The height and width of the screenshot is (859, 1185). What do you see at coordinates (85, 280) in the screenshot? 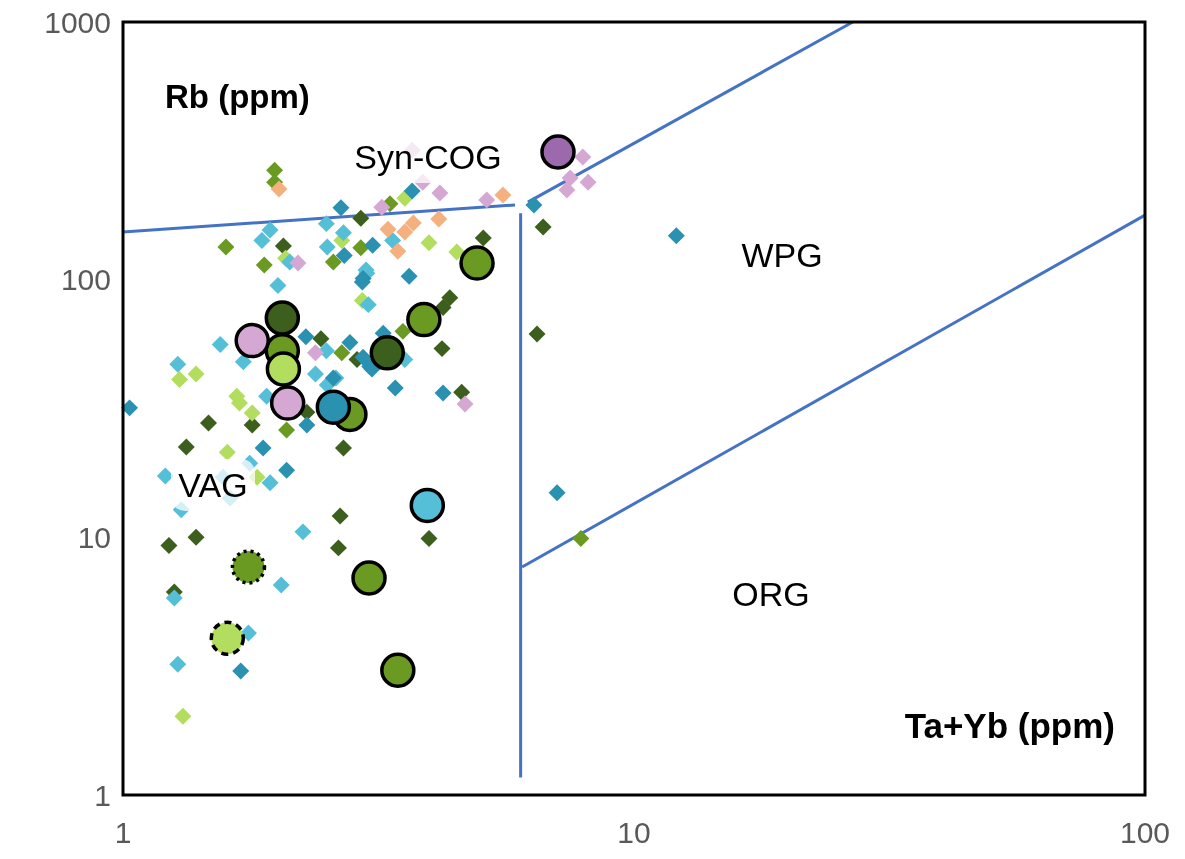
I see `y-tick-label: 100` at bounding box center [85, 280].